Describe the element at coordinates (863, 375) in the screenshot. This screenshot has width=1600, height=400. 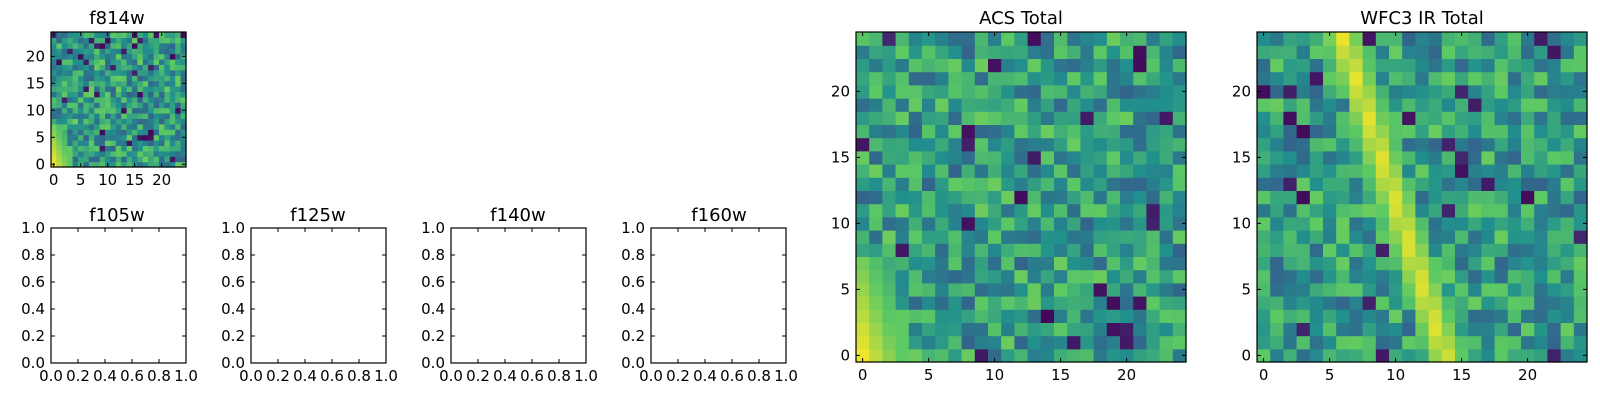
I see `acs_total-xtick-label: 0` at that location.